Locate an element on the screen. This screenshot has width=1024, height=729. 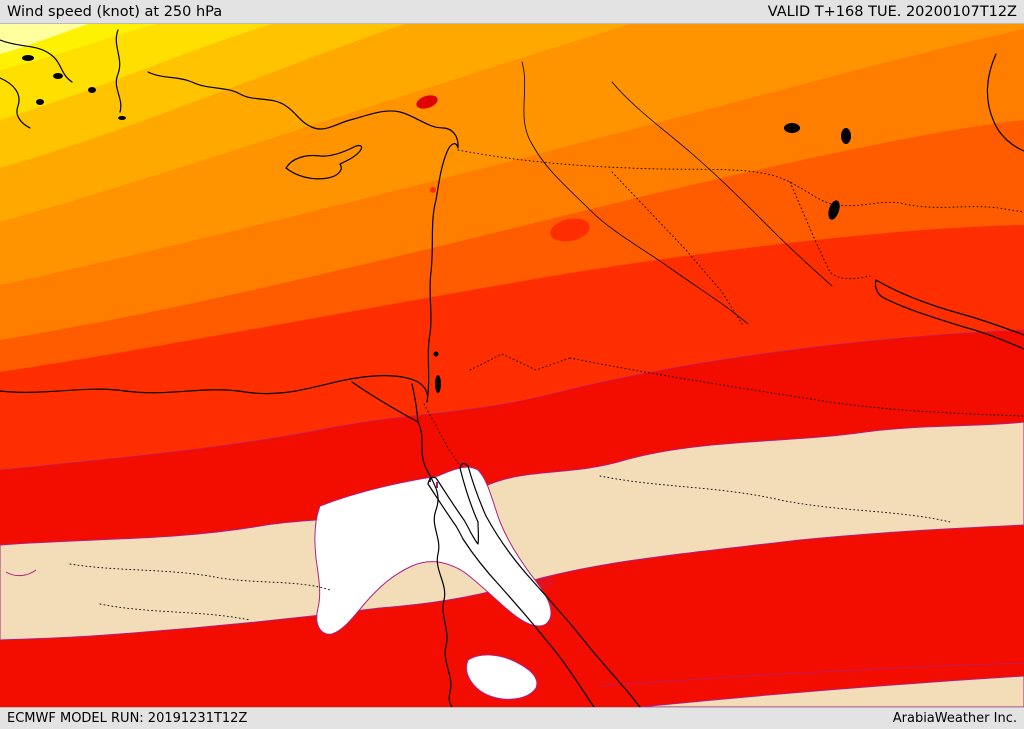
wind-band-cream-sliver is located at coordinates (831, 691).